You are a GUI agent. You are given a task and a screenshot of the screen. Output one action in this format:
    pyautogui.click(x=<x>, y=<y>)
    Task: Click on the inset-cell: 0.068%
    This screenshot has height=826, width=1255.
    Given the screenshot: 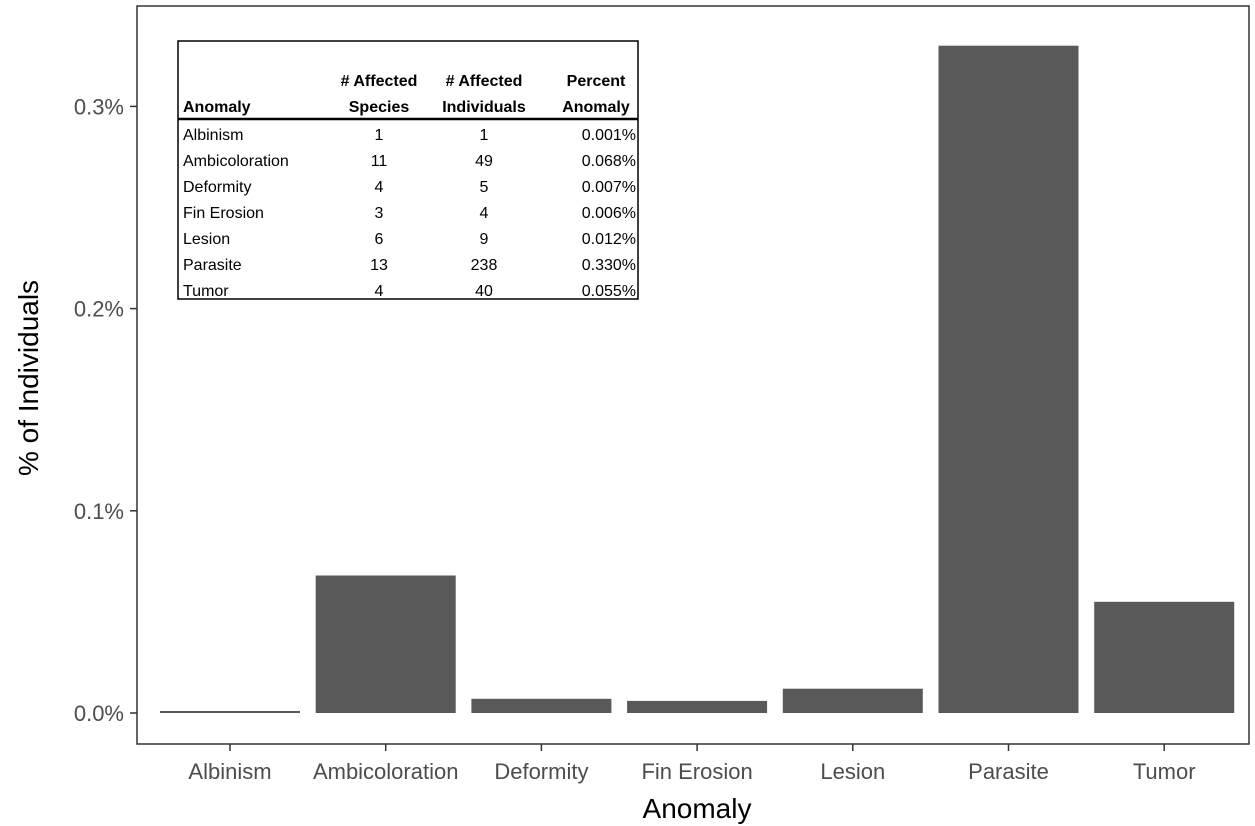 What is the action you would take?
    pyautogui.click(x=609, y=161)
    